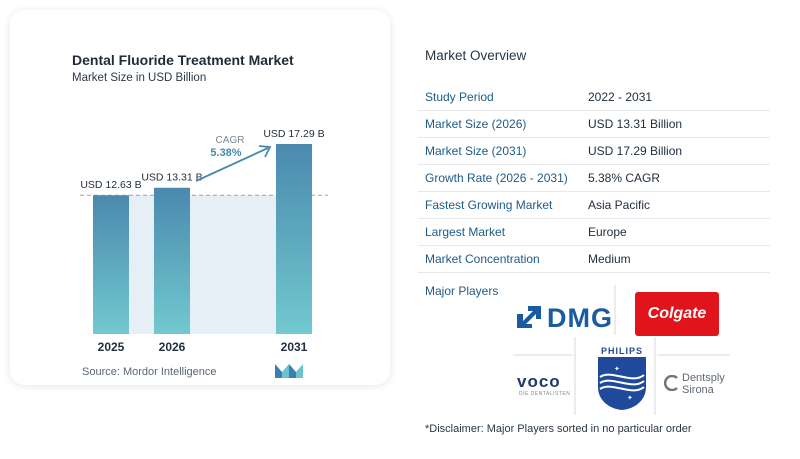 This screenshot has height=459, width=800. Describe the element at coordinates (476, 124) in the screenshot. I see `row-label: Market Size (2026)` at that location.